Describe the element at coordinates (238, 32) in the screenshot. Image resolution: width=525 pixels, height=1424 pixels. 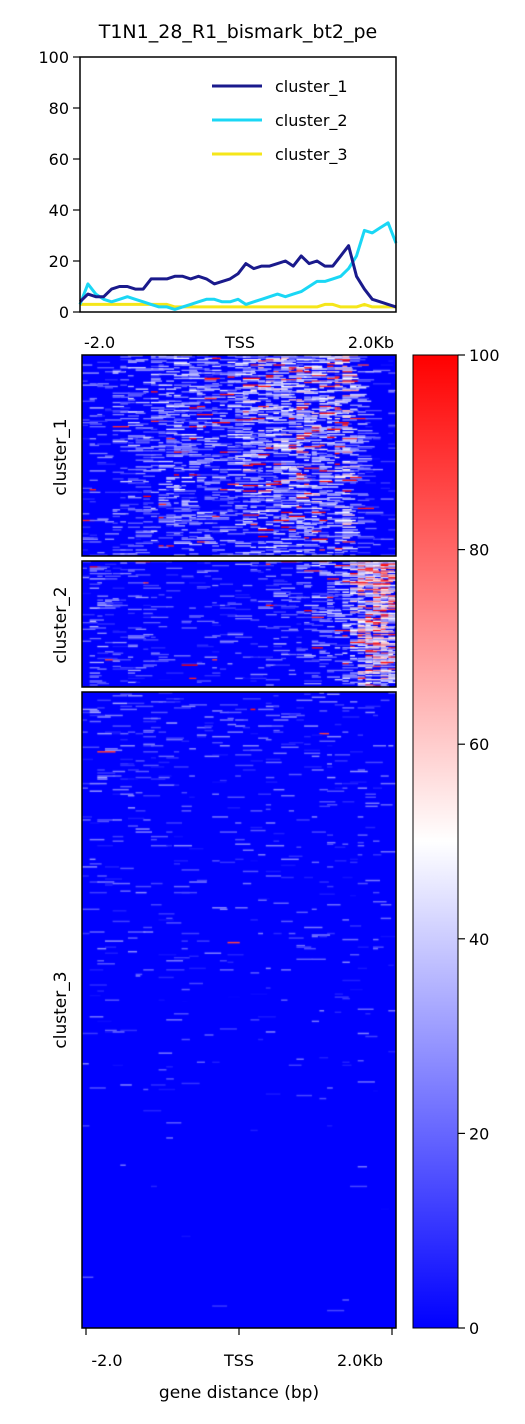
I see `chart-title: T1N1_28_R1_bismark_bt2_pe` at that location.